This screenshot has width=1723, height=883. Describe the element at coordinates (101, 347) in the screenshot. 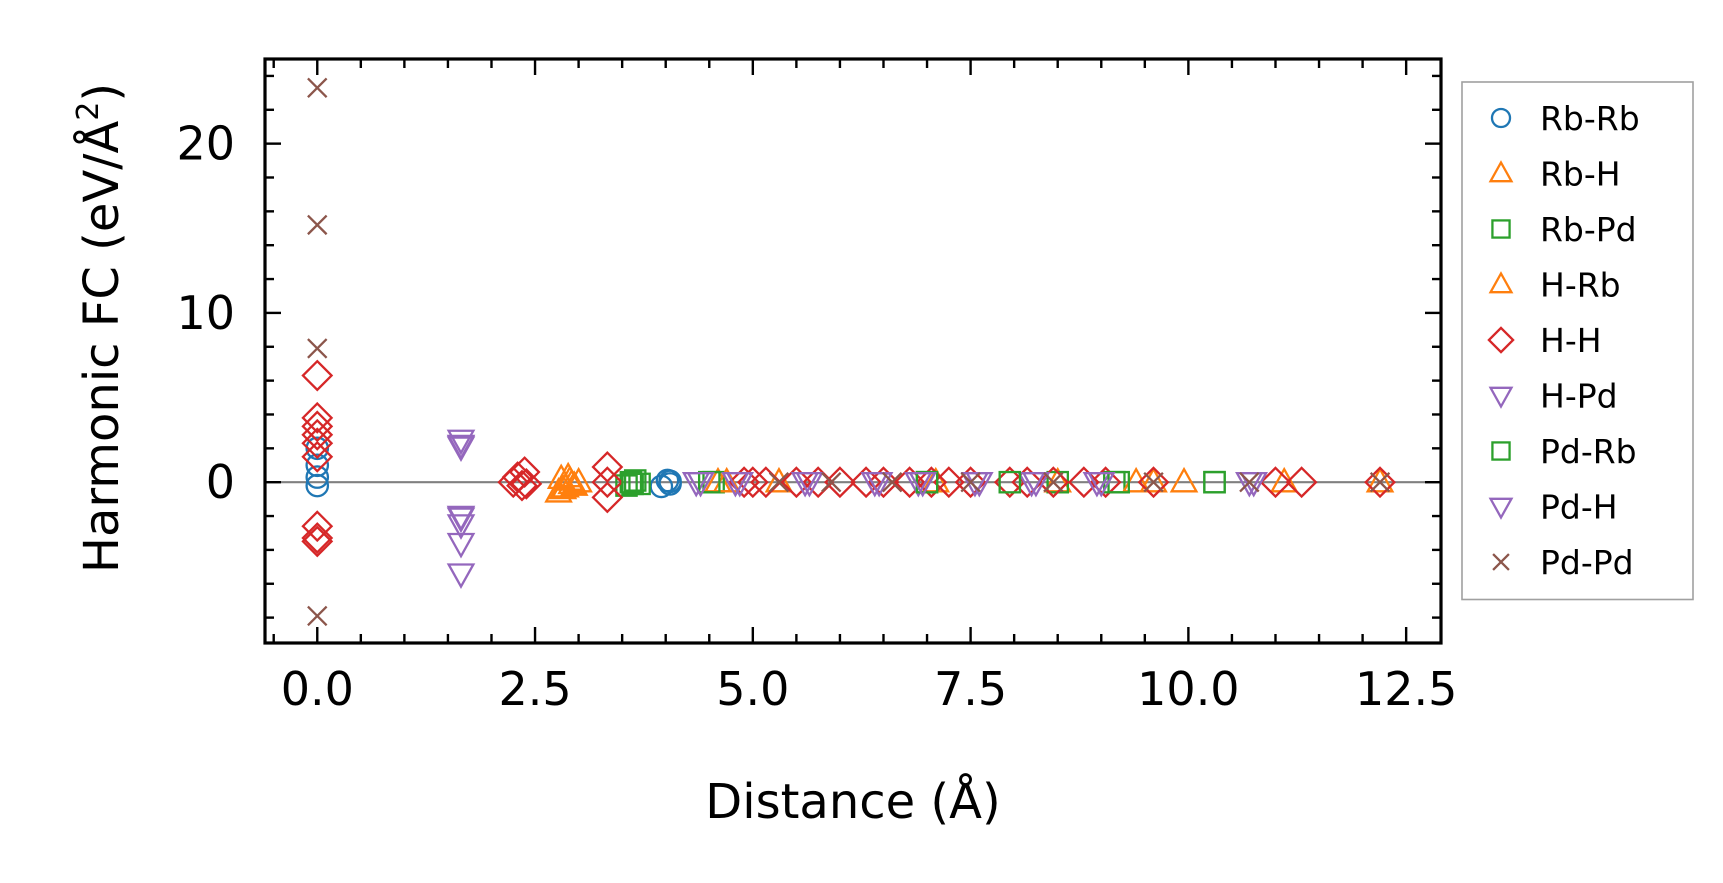

I see `y-axis-title-main: Harmonic FC (eV/Å` at that location.